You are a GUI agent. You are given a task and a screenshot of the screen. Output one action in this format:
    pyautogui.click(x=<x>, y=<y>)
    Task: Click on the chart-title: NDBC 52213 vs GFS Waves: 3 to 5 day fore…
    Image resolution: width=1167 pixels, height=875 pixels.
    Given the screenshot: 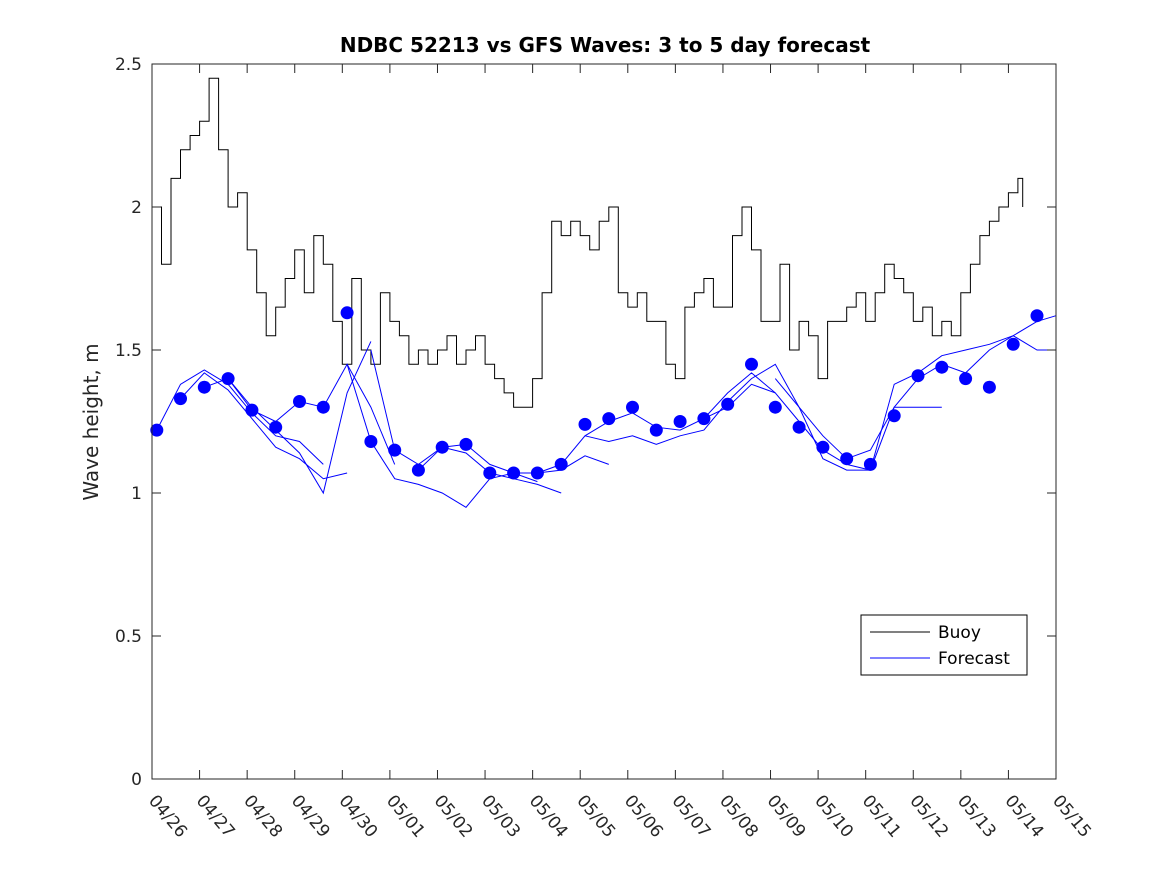 What is the action you would take?
    pyautogui.click(x=605, y=45)
    